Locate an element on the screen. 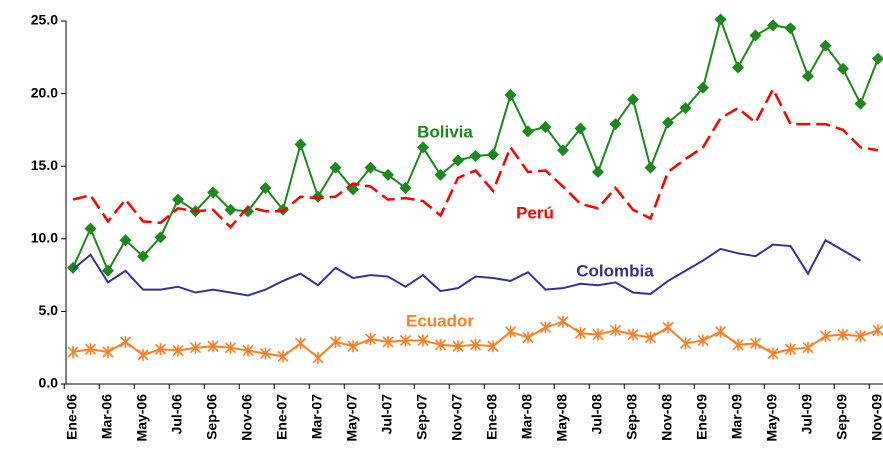 This screenshot has height=462, width=883. x-tick-label: Jul-09 is located at coordinates (807, 414).